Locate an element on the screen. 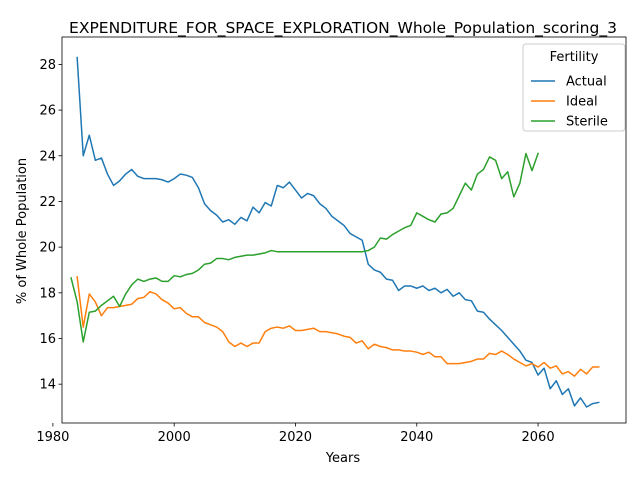 This screenshot has width=640, height=480. y-tick-label: 16 is located at coordinates (47, 339).